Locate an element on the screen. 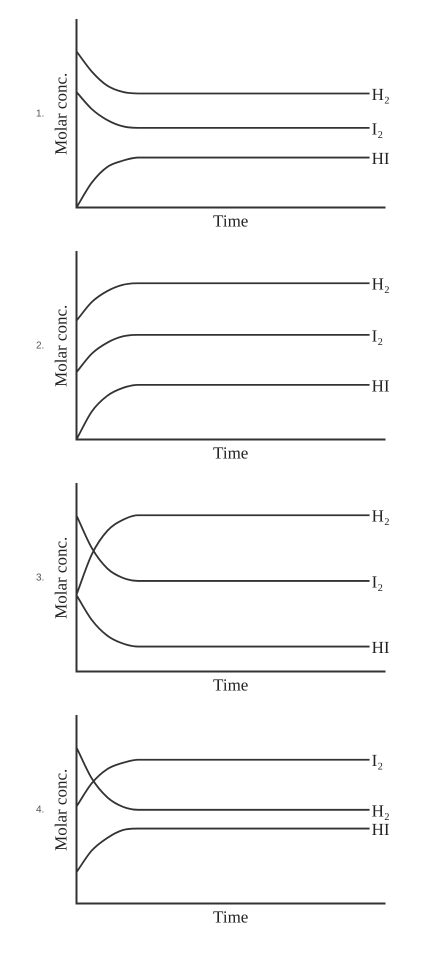 The width and height of the screenshot is (435, 957). text: 2. is located at coordinates (40, 346).